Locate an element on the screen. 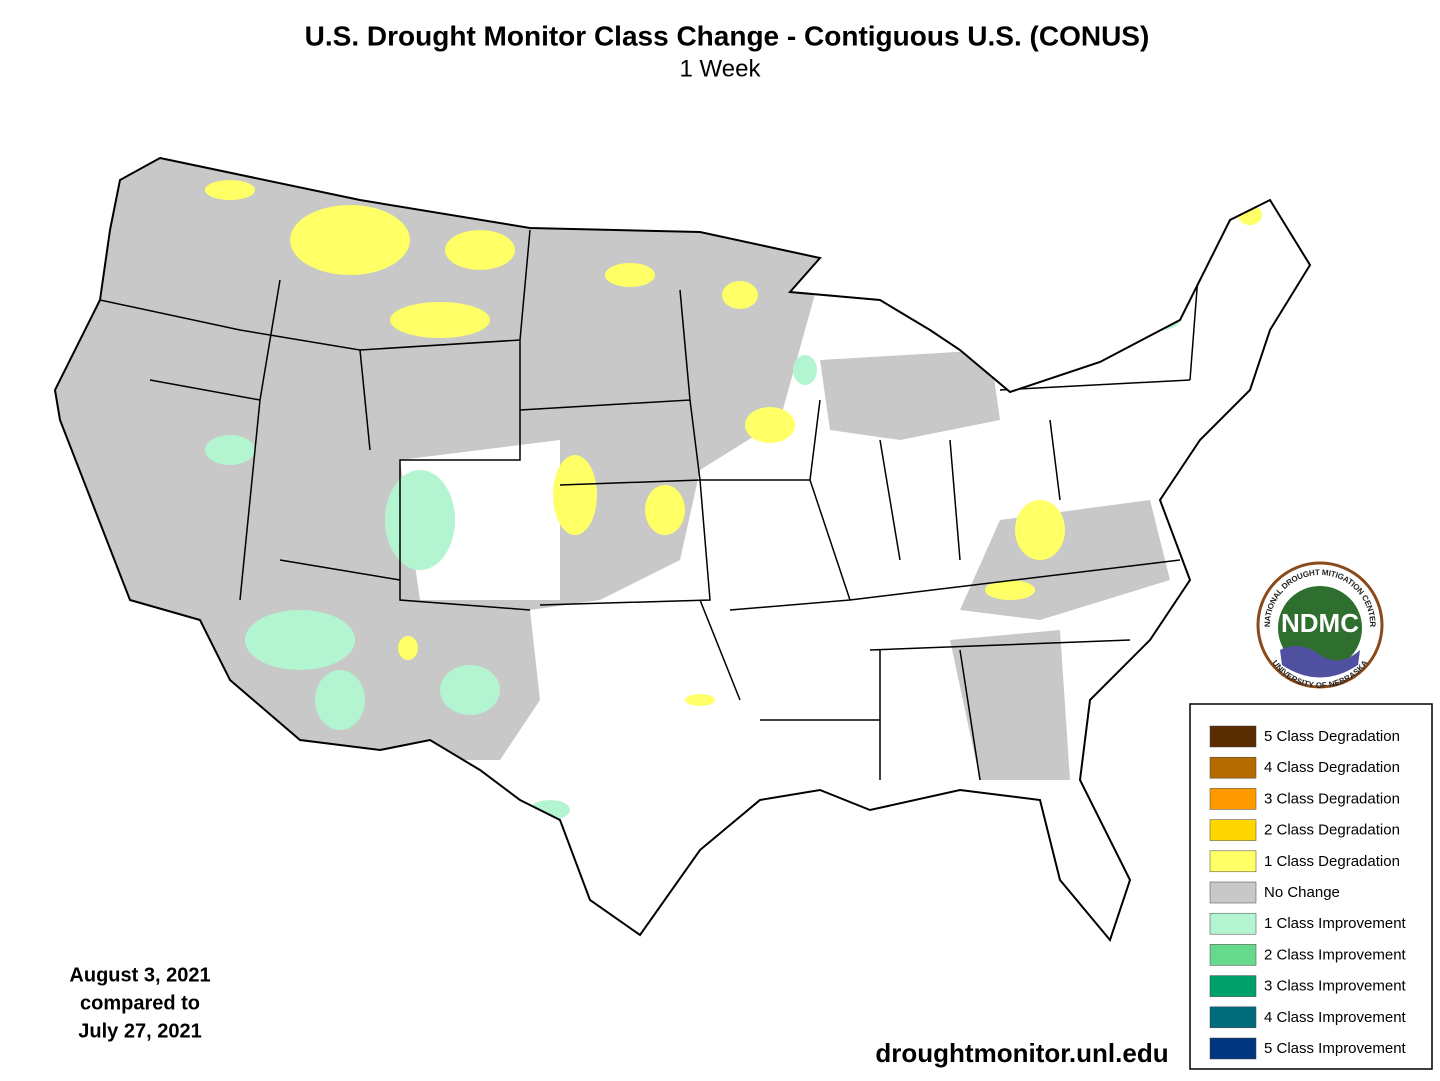  legend-label: 4 Class Degradation is located at coordinates (1332, 767).